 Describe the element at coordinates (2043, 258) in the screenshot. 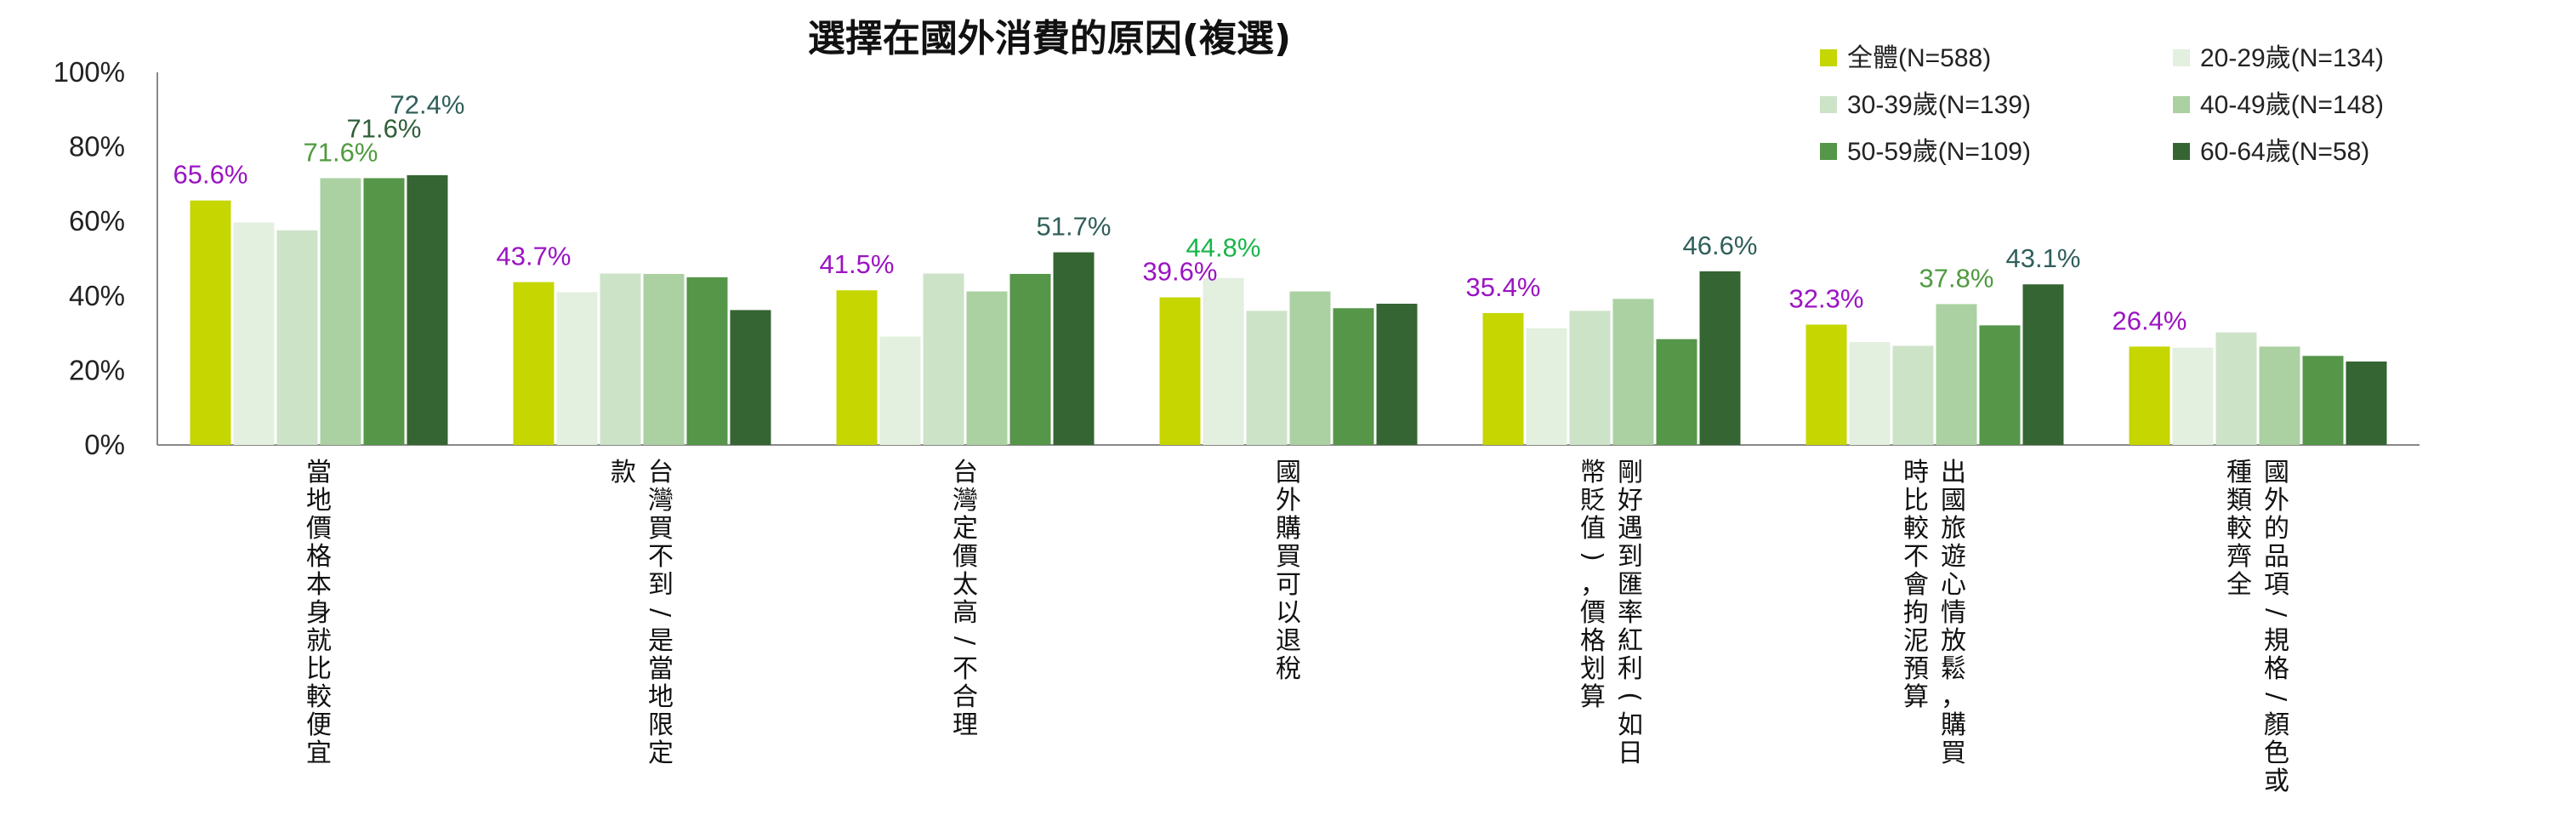

I see `data-label: 43.1%` at that location.